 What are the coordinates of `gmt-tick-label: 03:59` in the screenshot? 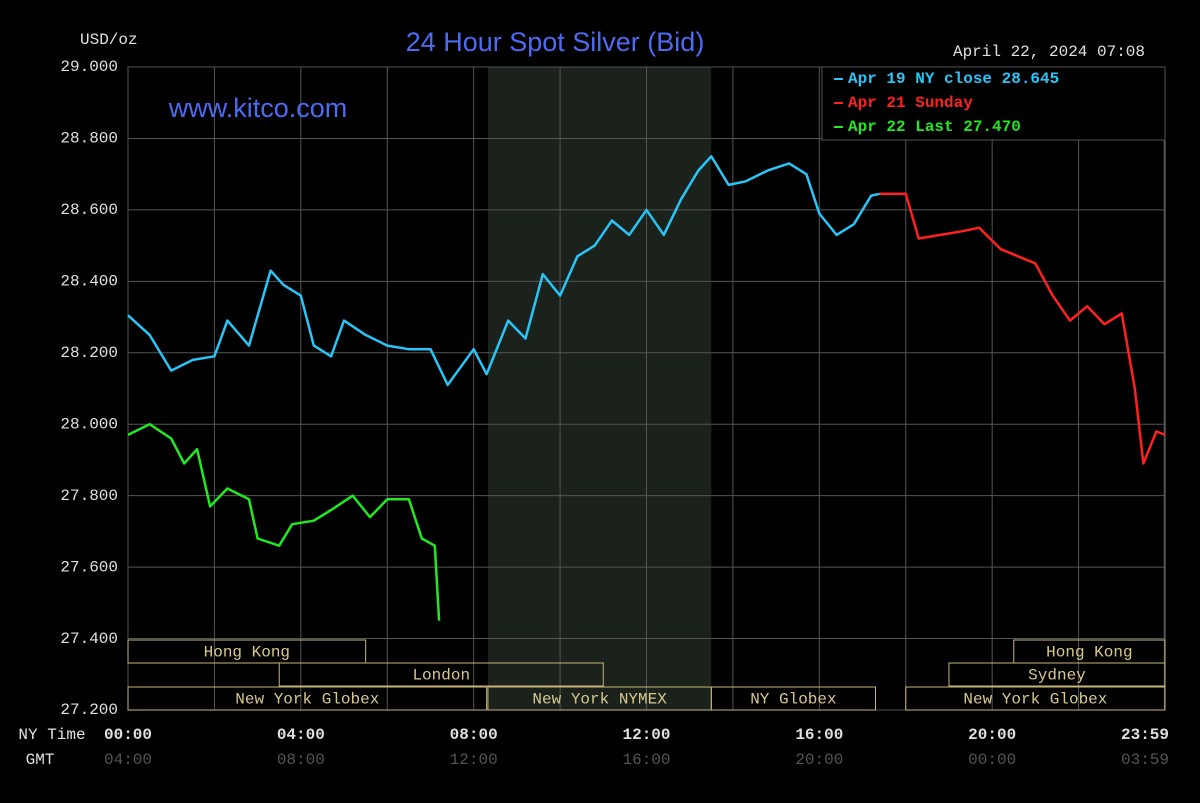 It's located at (1145, 760).